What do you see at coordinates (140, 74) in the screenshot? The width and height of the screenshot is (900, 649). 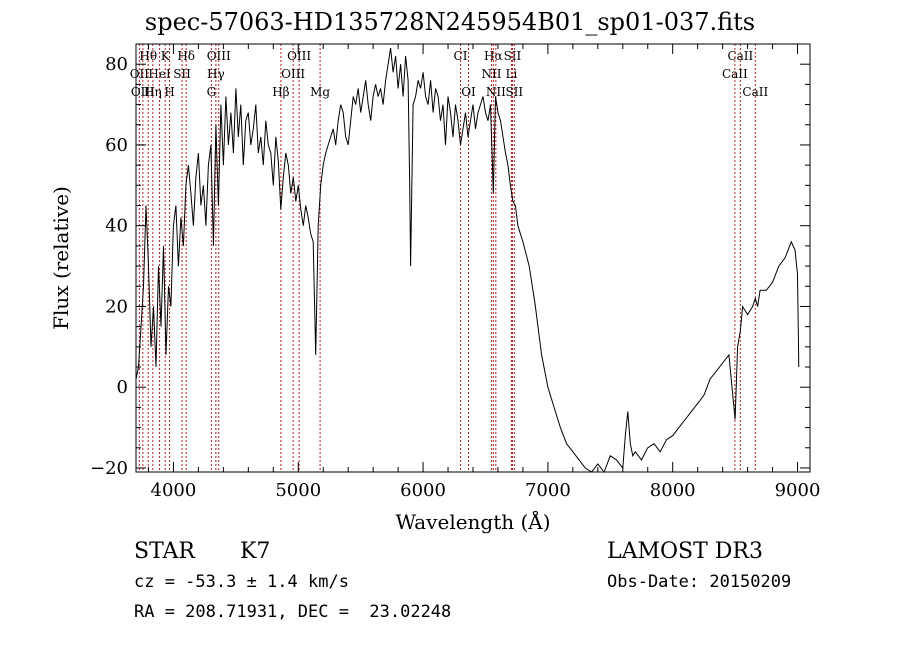 I see `line-marker-label: OII` at bounding box center [140, 74].